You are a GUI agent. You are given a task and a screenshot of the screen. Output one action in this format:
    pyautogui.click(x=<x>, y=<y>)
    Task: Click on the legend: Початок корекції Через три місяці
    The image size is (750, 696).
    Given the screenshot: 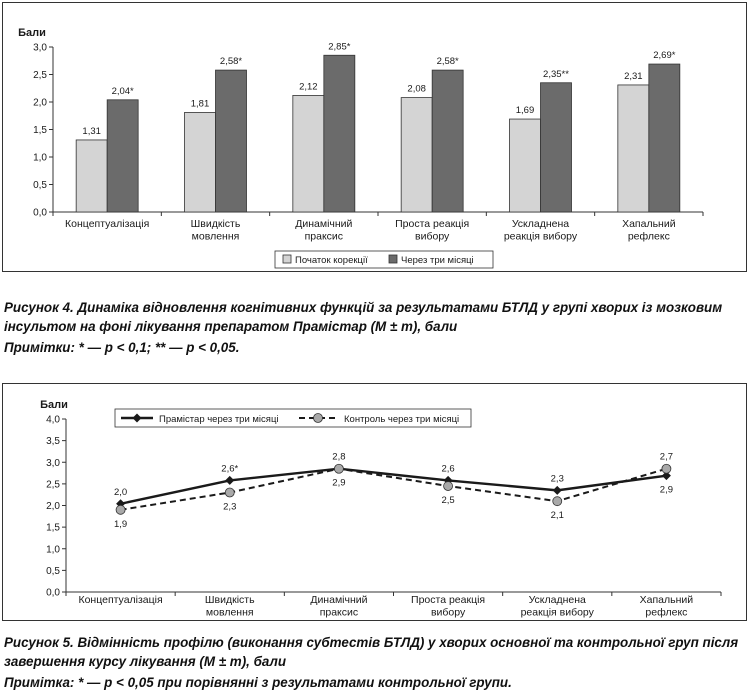 What is the action you would take?
    pyautogui.click(x=384, y=259)
    